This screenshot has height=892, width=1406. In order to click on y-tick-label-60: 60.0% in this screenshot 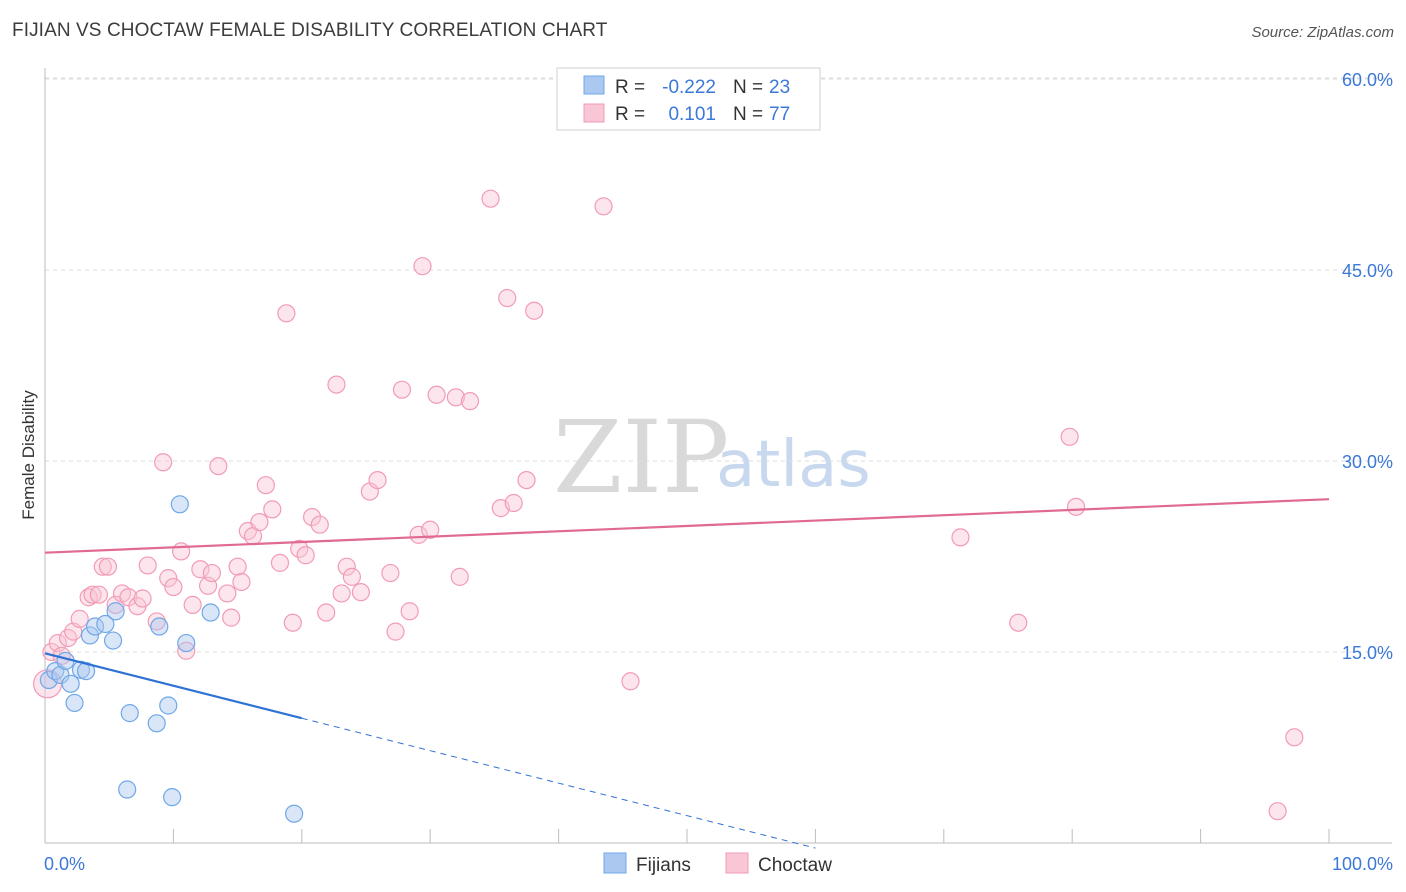, I will do `click(1367, 80)`.